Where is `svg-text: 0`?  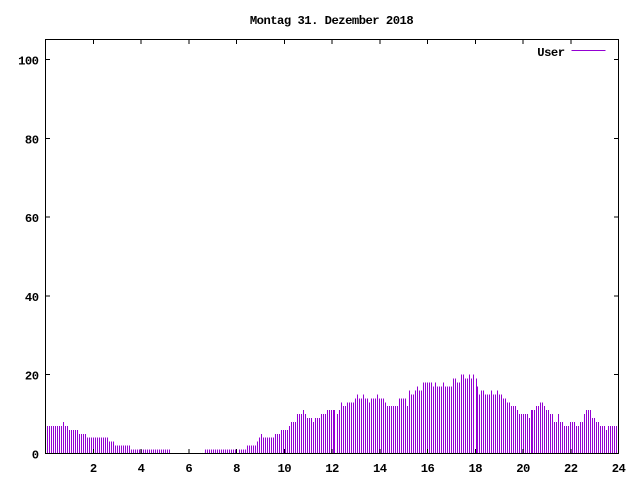
svg-text: 0 is located at coordinates (35, 456).